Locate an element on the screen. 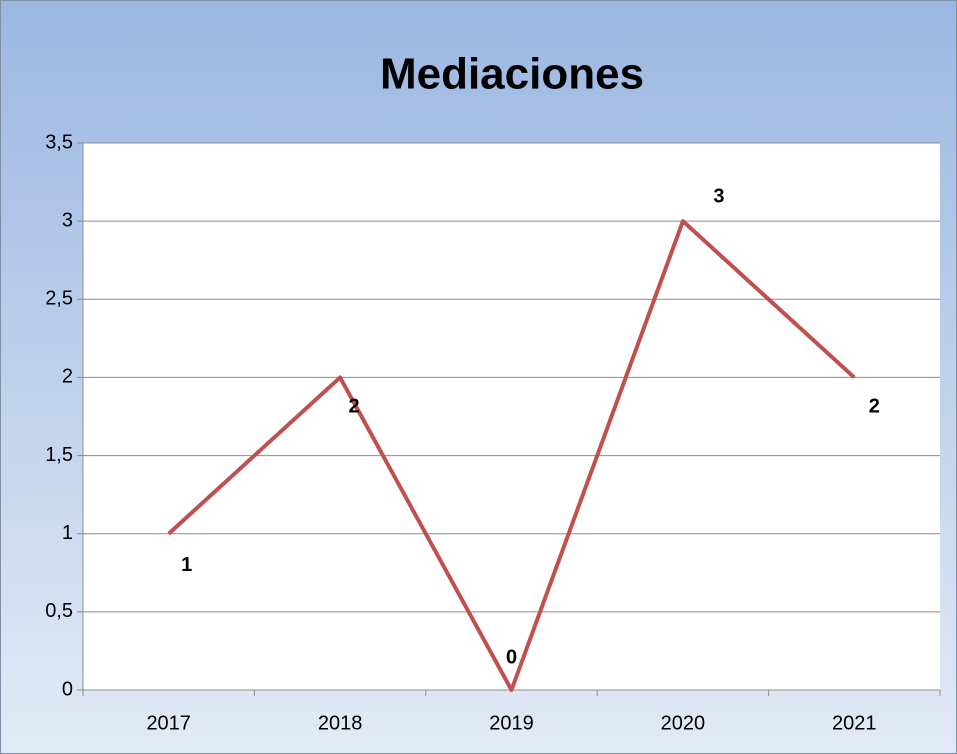 The width and height of the screenshot is (957, 754). data-label: 3 is located at coordinates (718, 196).